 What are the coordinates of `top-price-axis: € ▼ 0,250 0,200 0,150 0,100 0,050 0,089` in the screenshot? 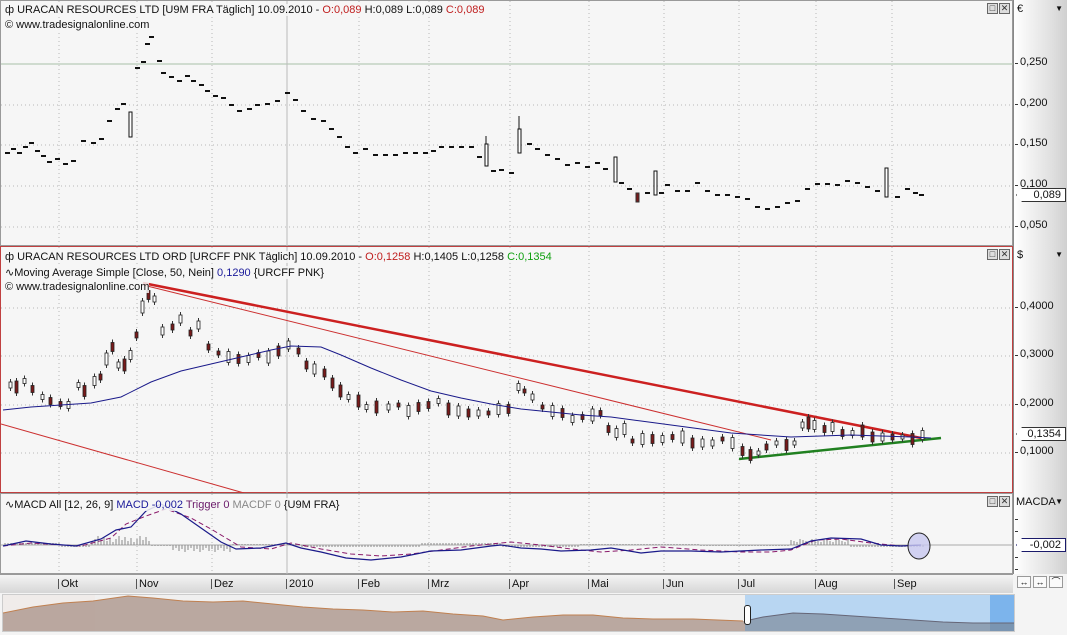 It's located at (1040, 123).